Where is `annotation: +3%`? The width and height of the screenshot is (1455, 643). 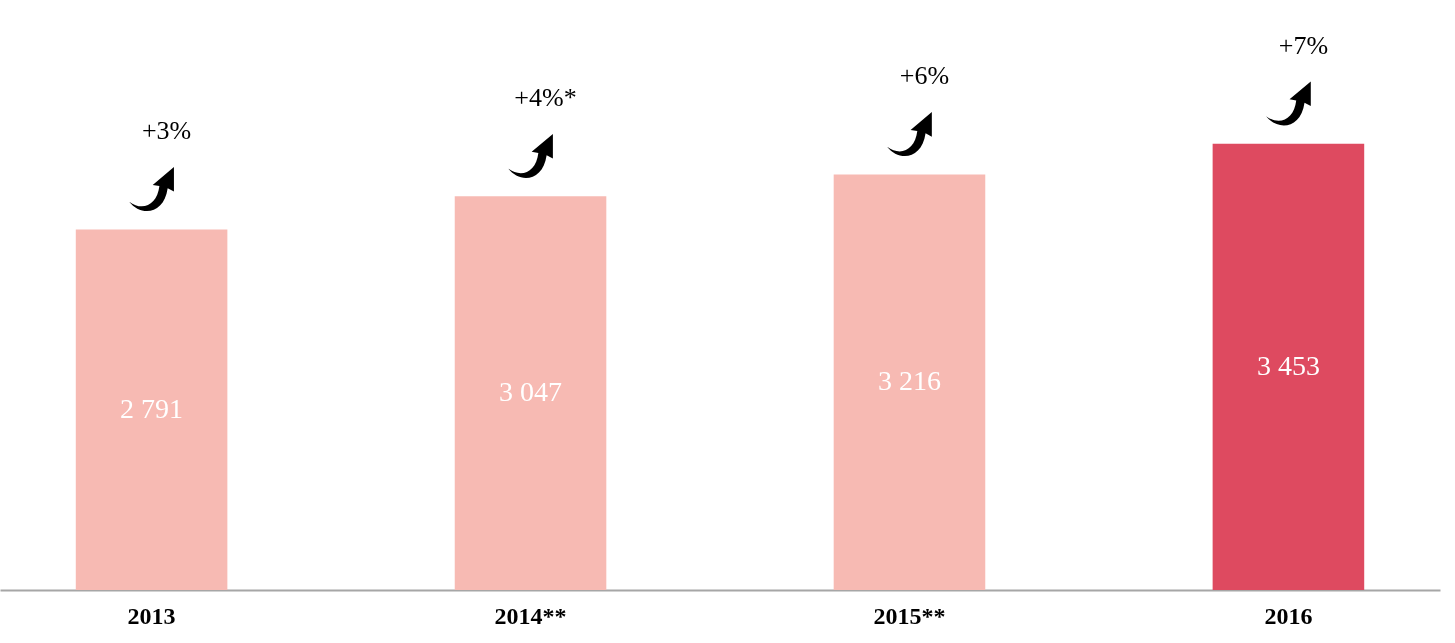
annotation: +3% is located at coordinates (166, 131).